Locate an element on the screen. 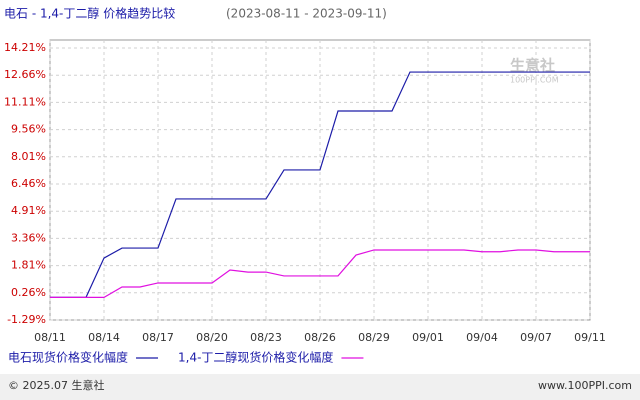  footer-bar is located at coordinates (320, 387).